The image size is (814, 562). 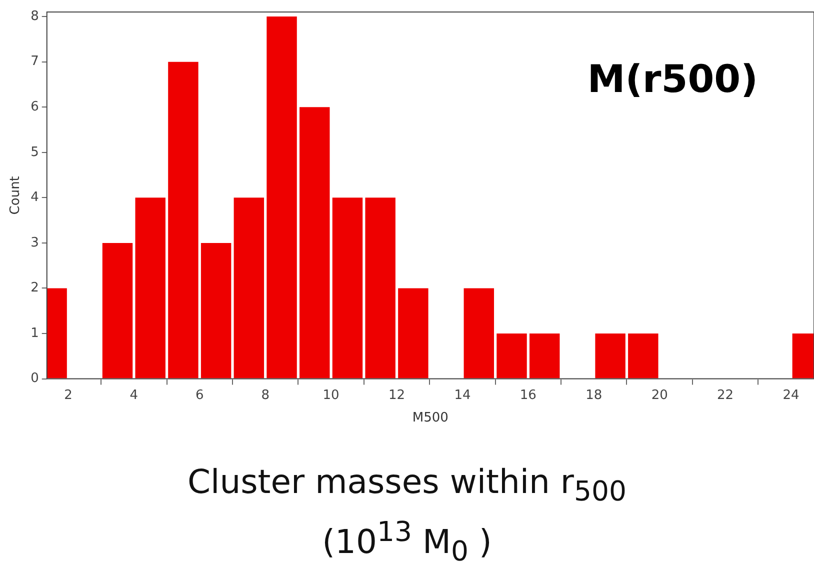 I want to click on x-tick-label: 12, so click(x=397, y=395).